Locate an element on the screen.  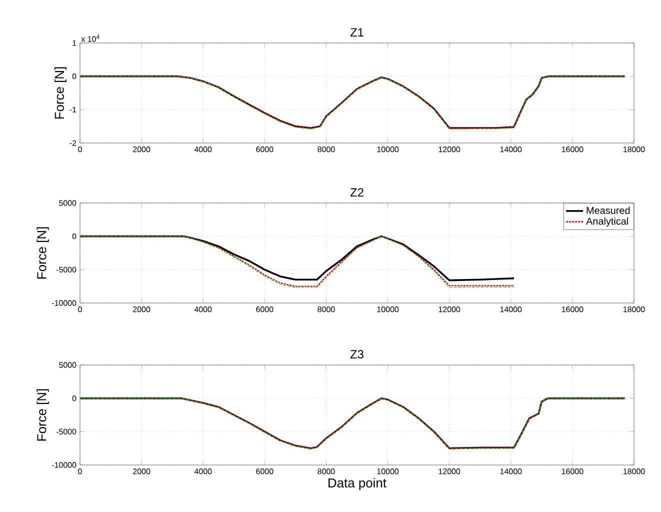
chart-title: Z3 is located at coordinates (357, 354).